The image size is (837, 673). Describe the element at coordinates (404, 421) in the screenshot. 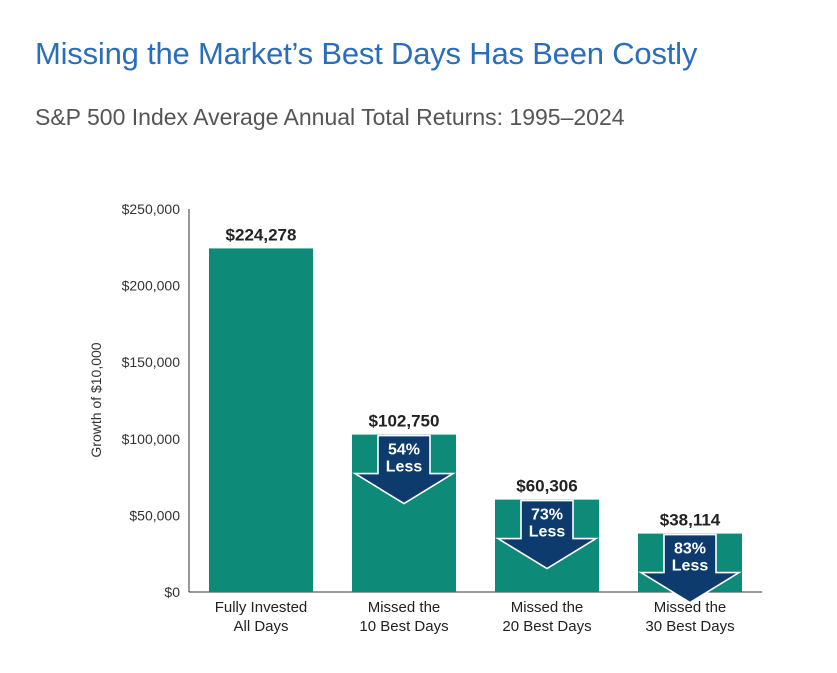

I see `bar-value-label: $102,750` at that location.